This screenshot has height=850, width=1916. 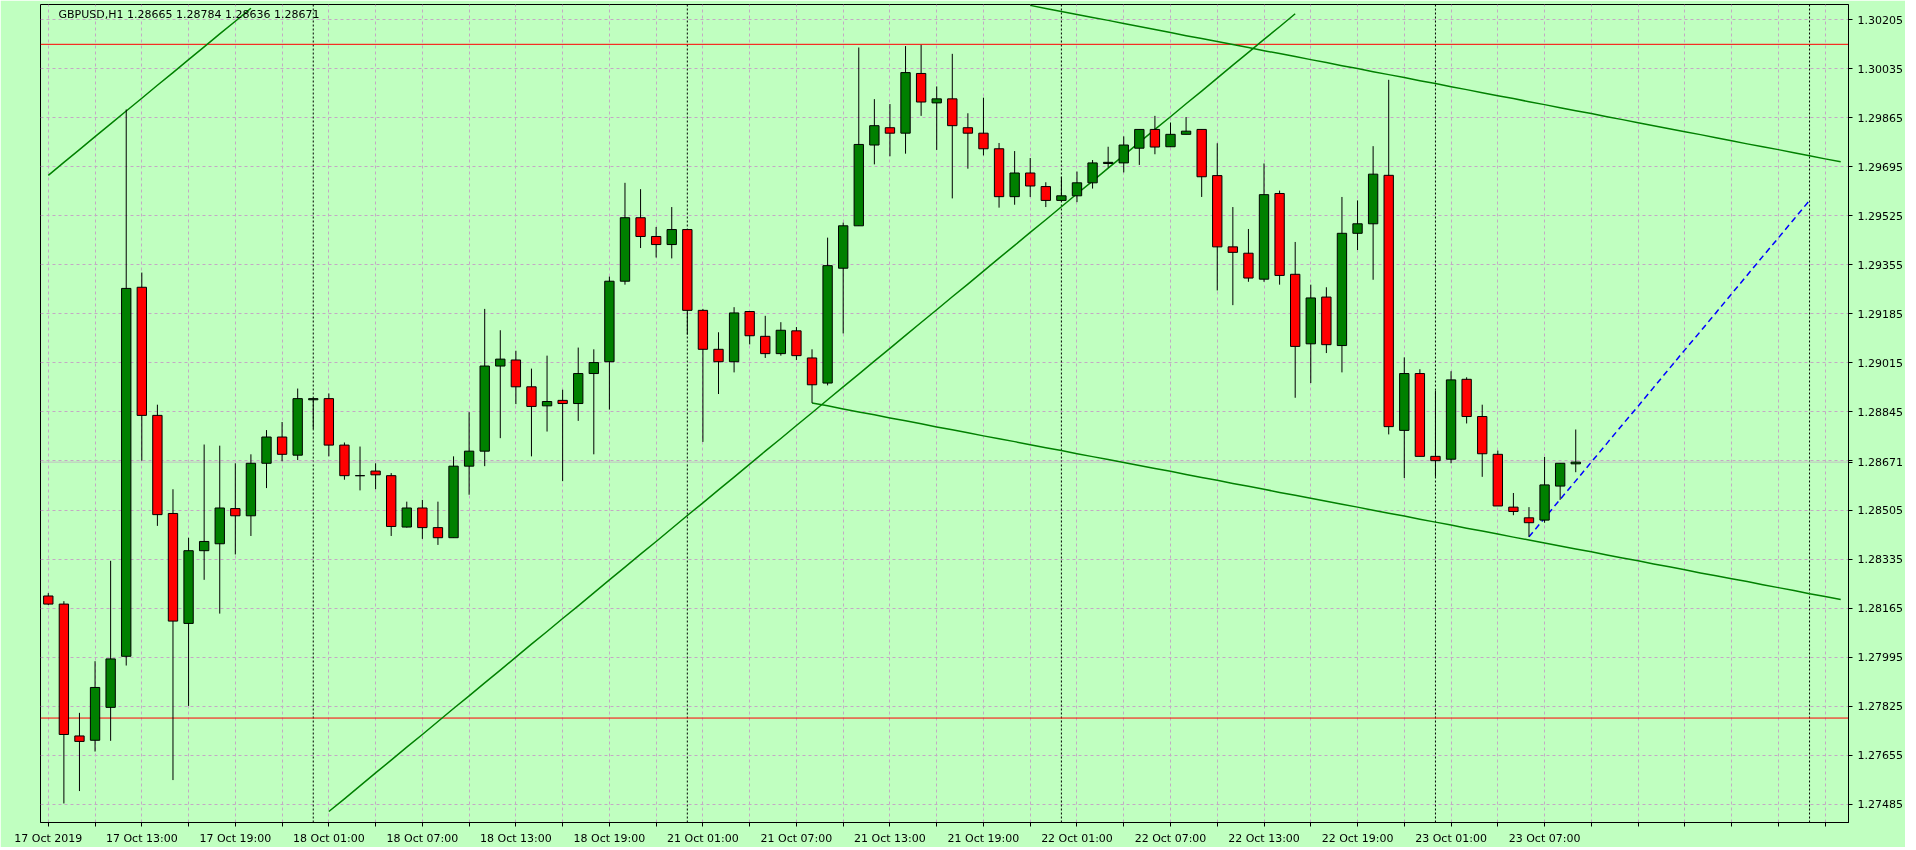 I want to click on y-tick-label: 1.30205, so click(x=1880, y=20).